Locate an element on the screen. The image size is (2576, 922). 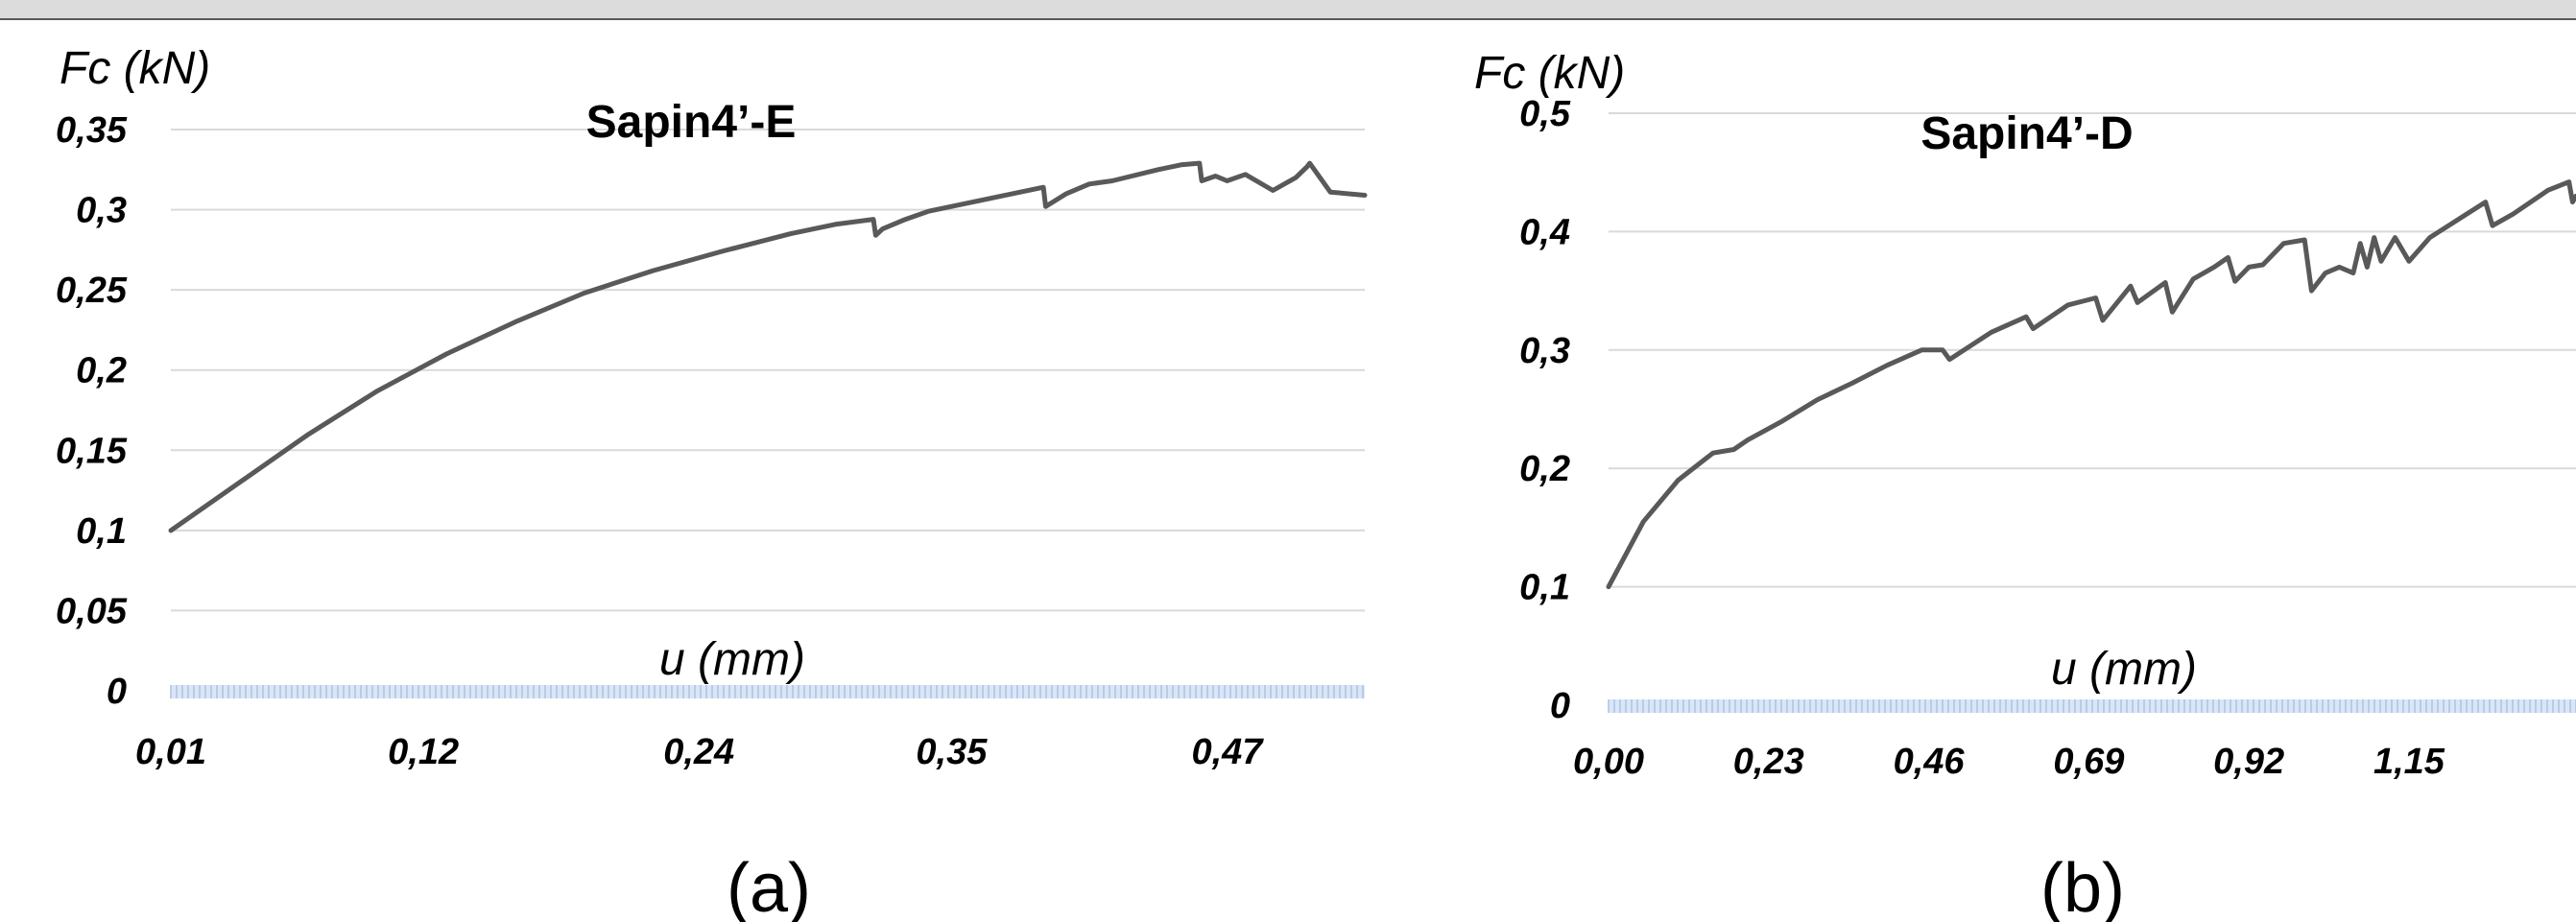
chart-a-y-tick-label: 0,25 is located at coordinates (92, 291).